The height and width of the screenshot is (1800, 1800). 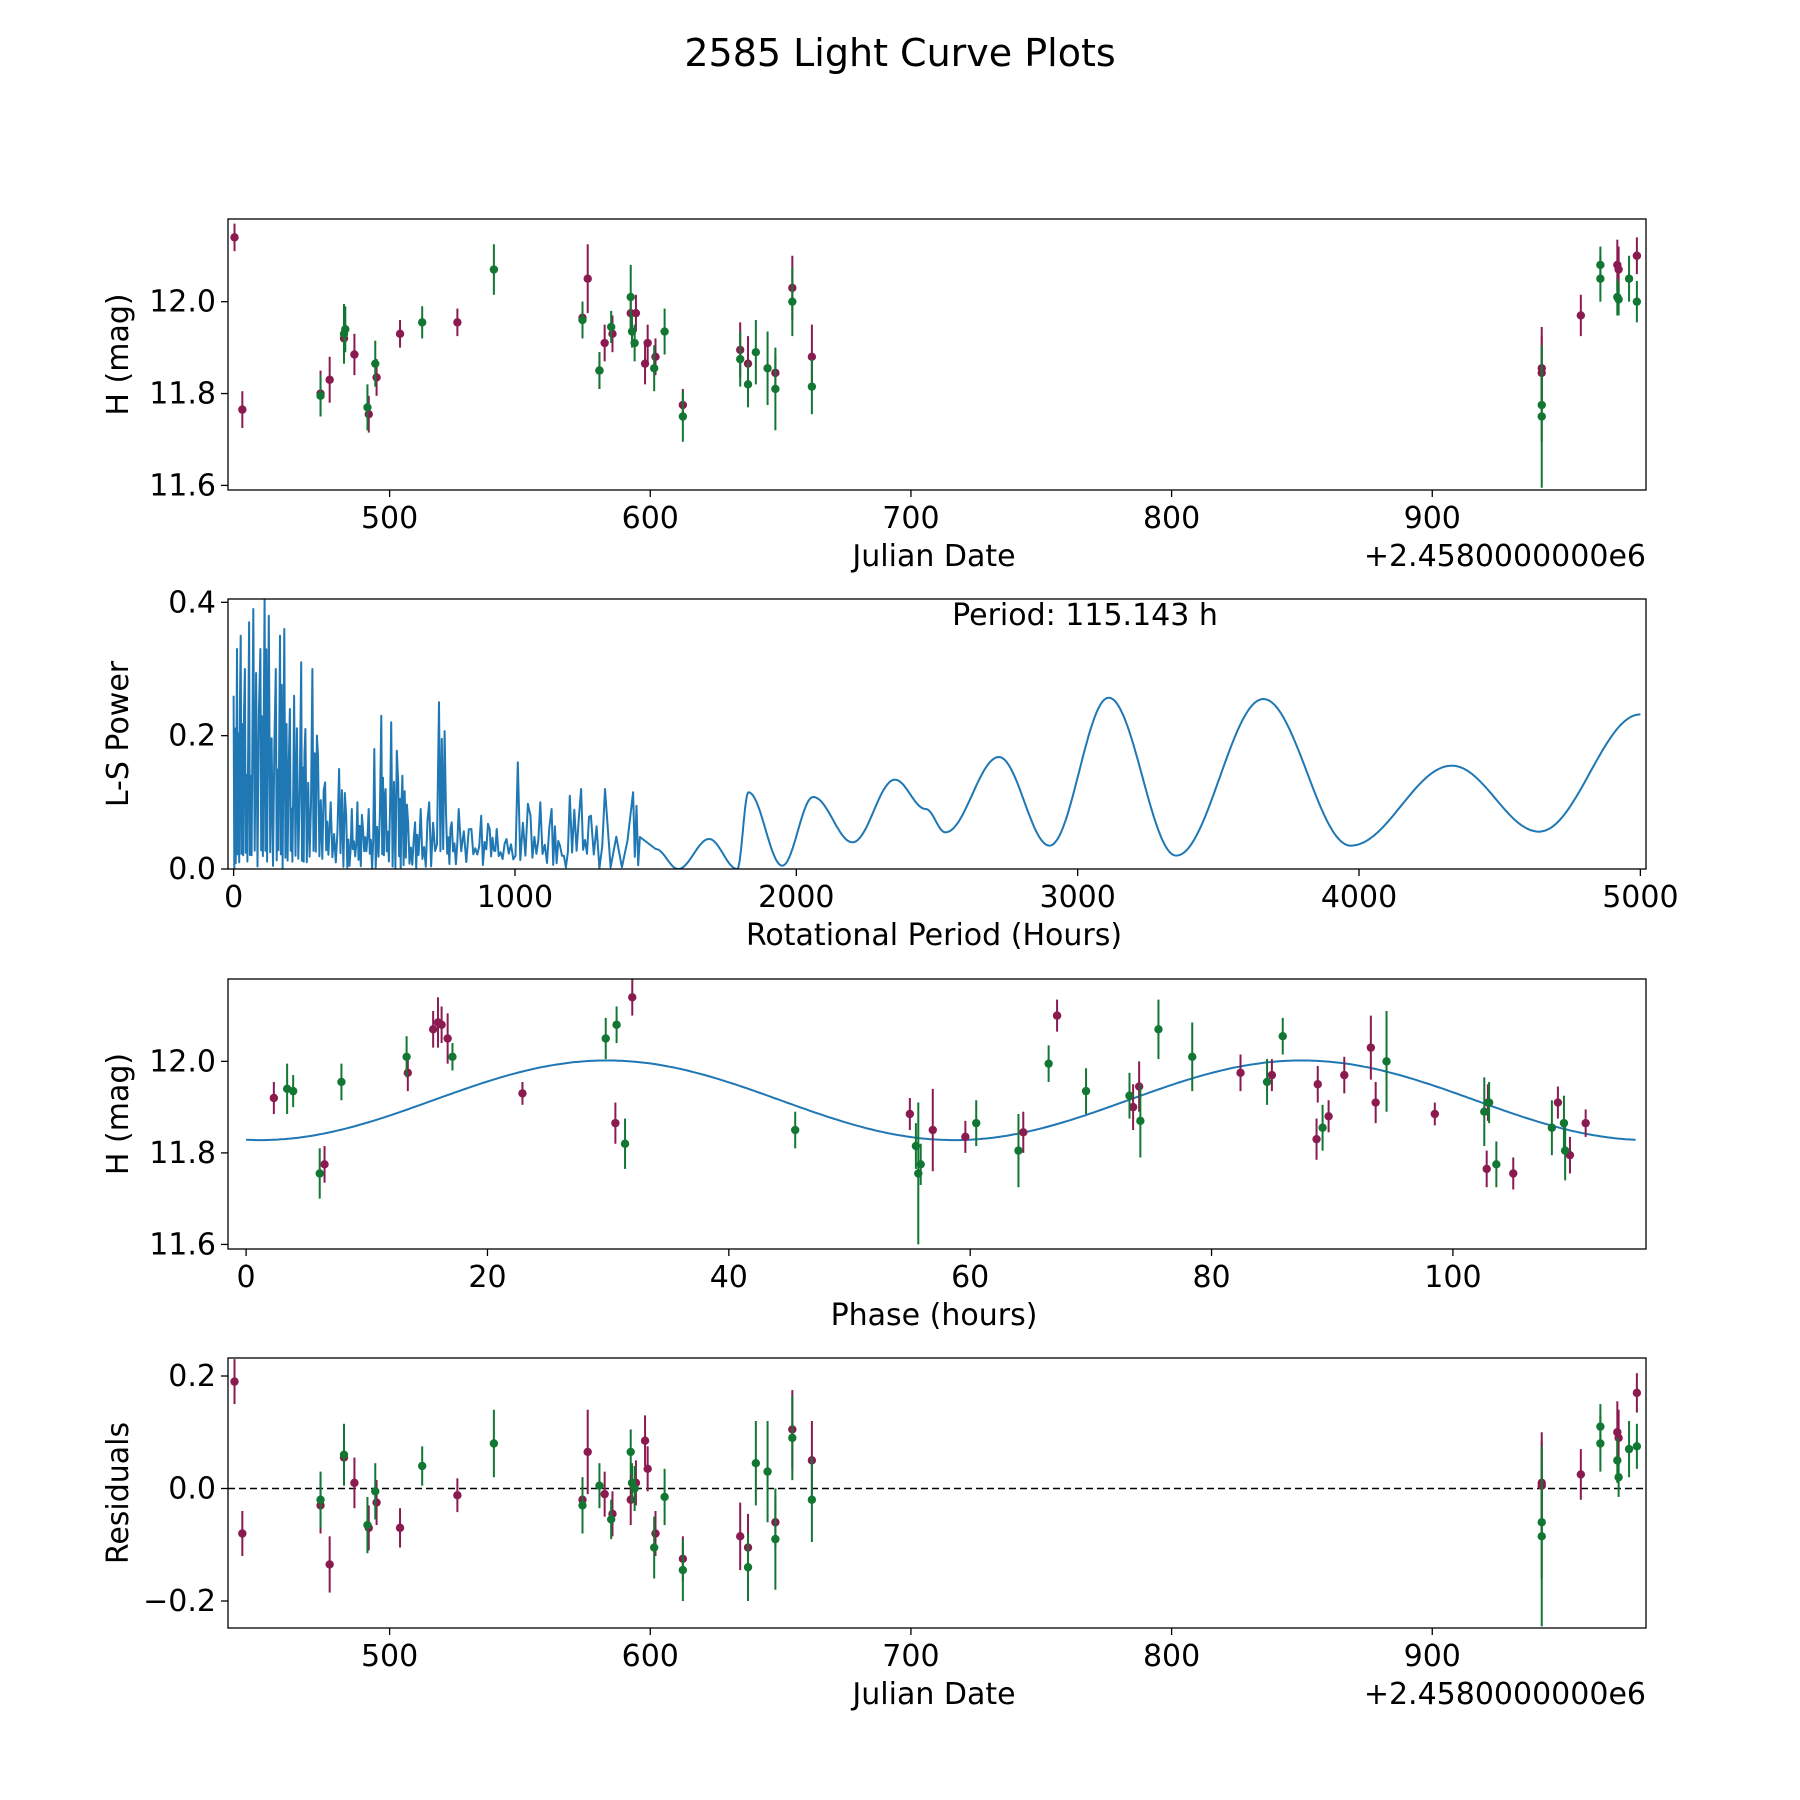 What do you see at coordinates (1171, 518) in the screenshot?
I see `lightcurve-xtick-label: 800` at bounding box center [1171, 518].